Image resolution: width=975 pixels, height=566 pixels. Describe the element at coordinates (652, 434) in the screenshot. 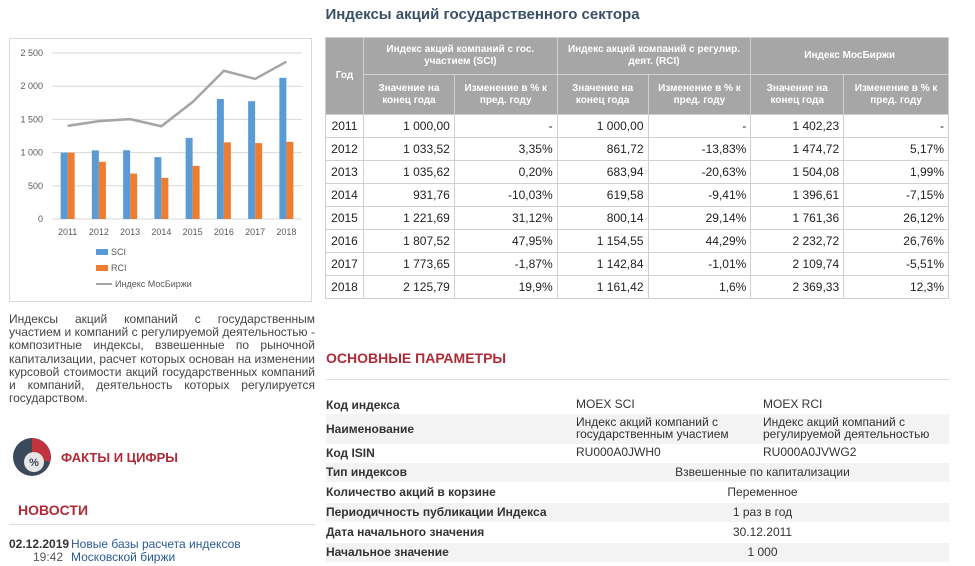

I see `param-value-sci-line2: государственным участием` at that location.